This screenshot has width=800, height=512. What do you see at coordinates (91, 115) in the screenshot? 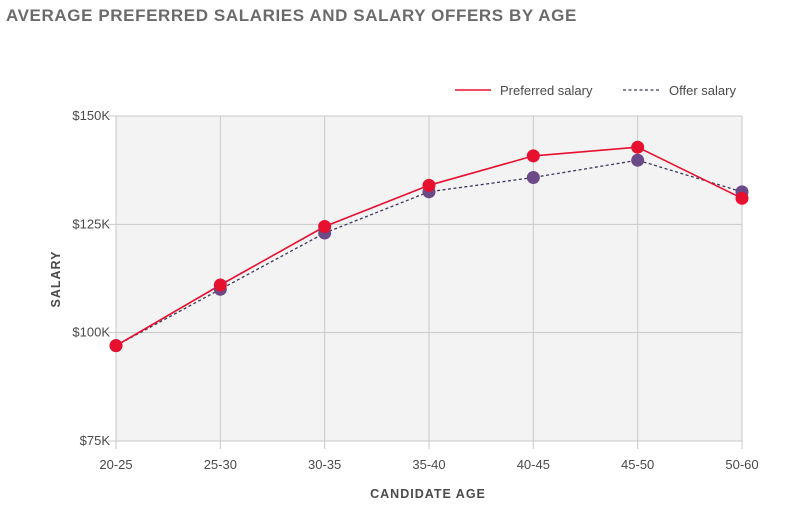
I see `y-tick-label: $150K` at bounding box center [91, 115].